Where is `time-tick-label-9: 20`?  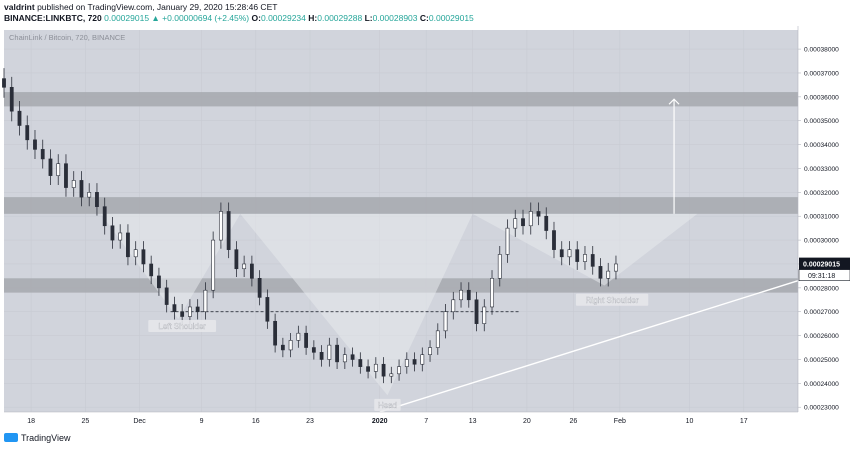
time-tick-label-9: 20 is located at coordinates (527, 421).